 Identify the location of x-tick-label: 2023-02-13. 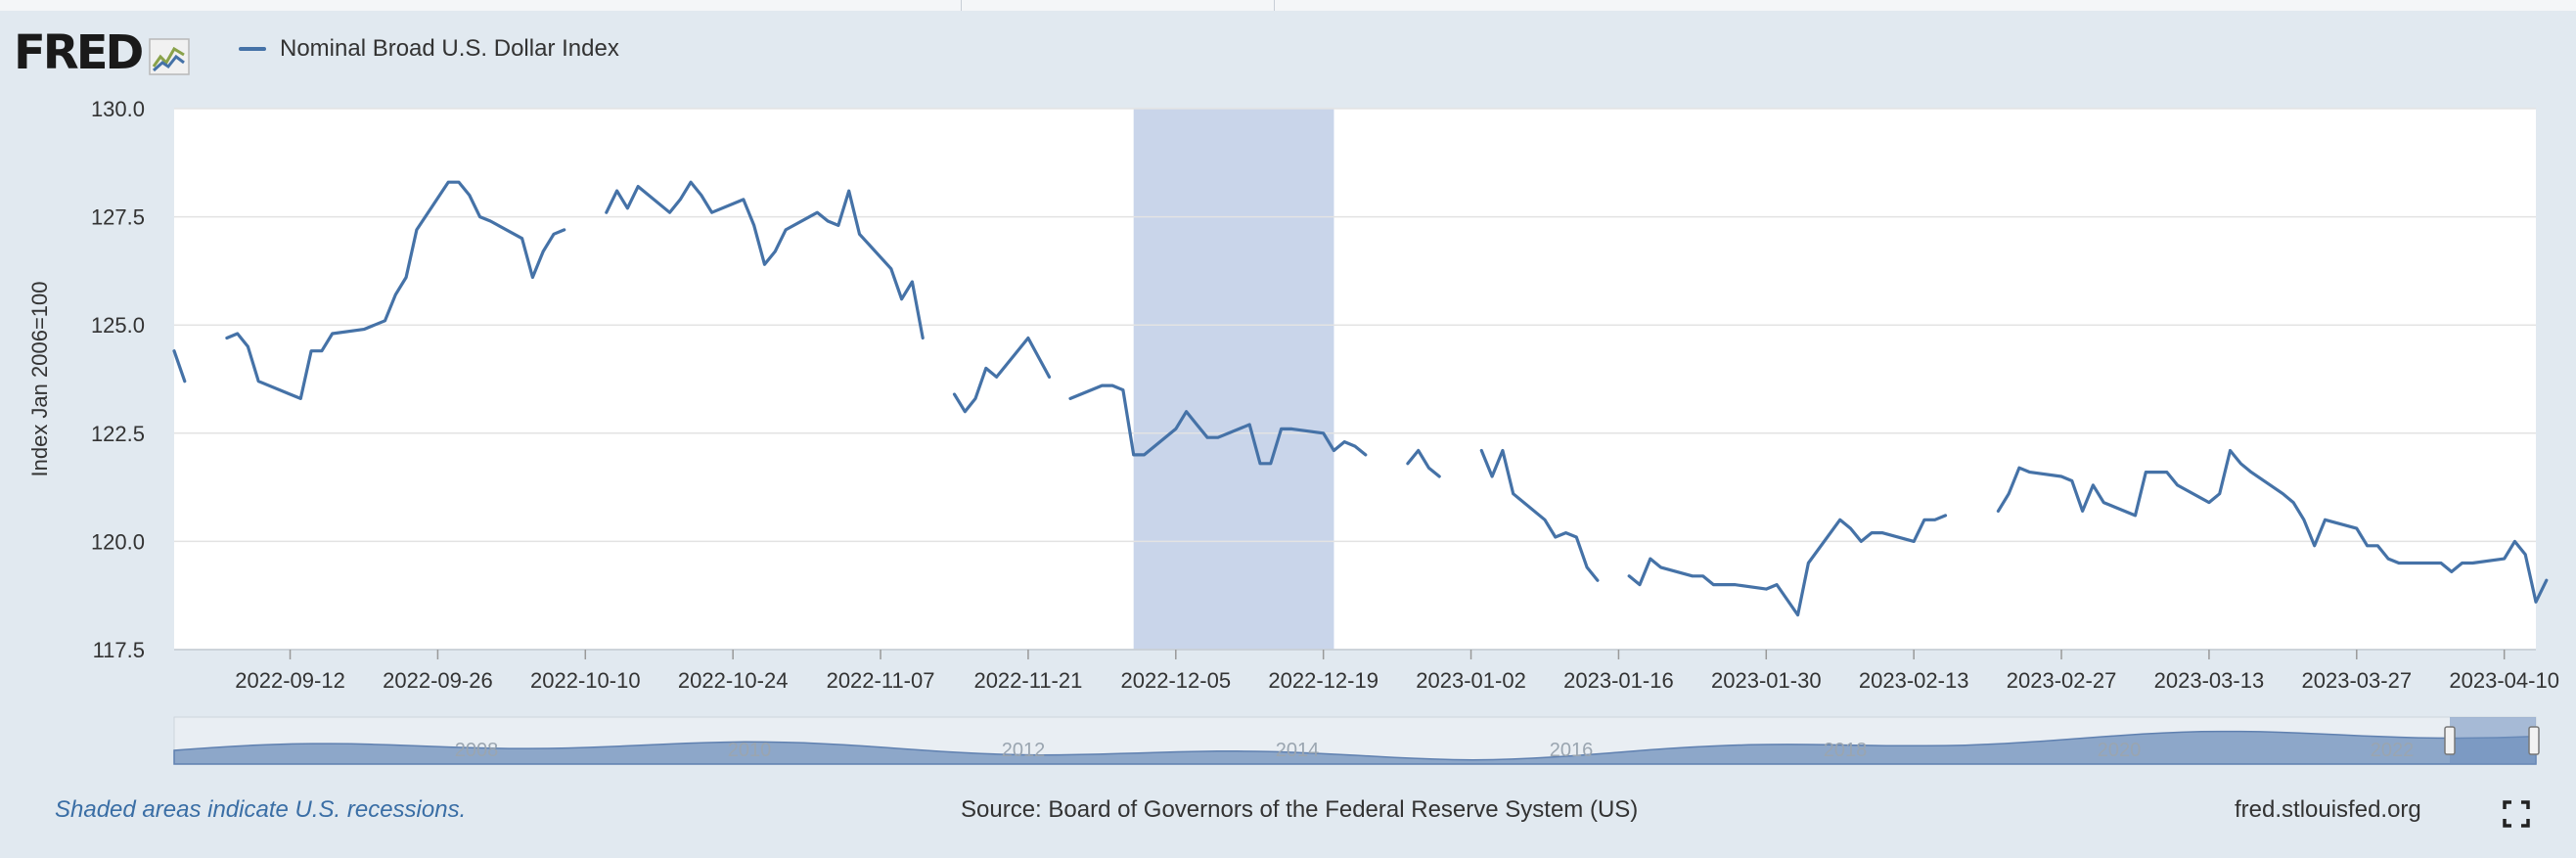
(1914, 680).